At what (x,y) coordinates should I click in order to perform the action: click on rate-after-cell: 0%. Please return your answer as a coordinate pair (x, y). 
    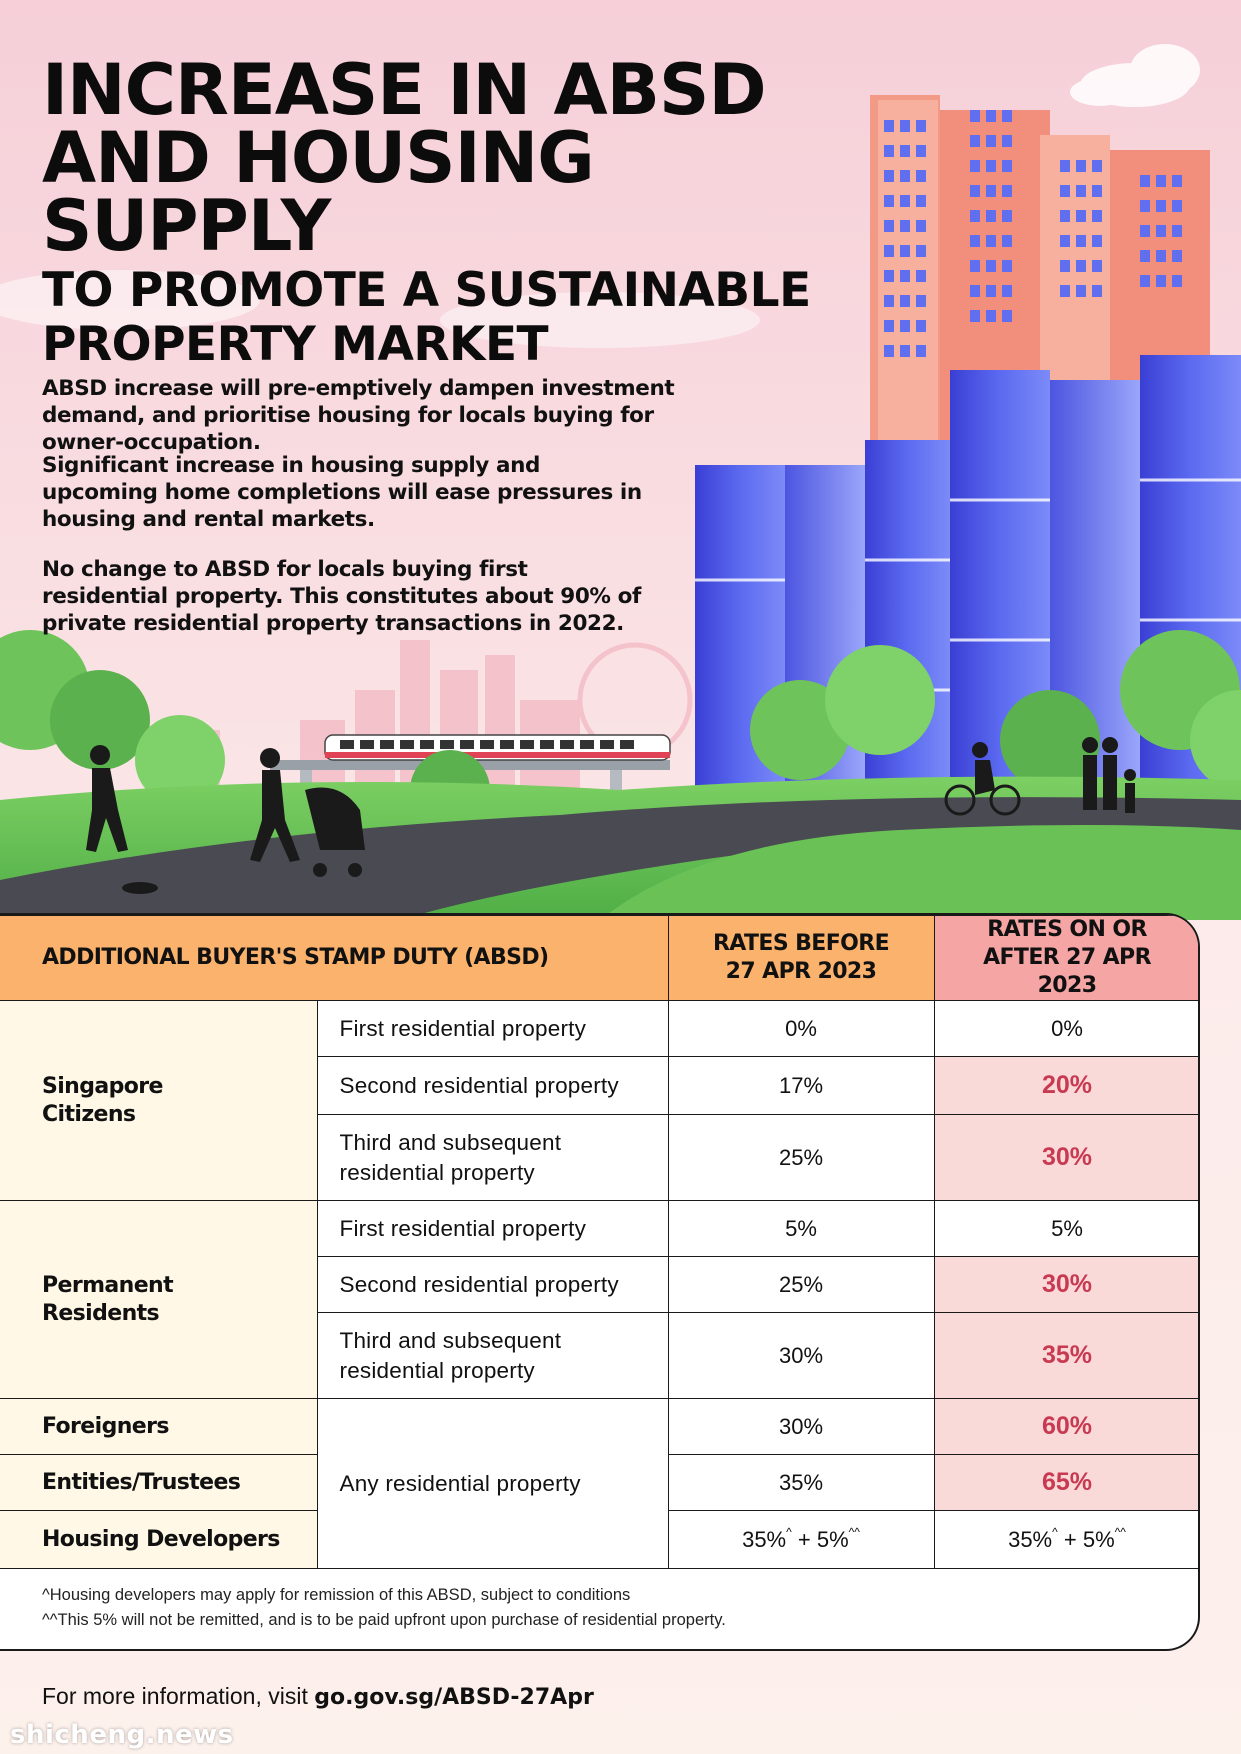
    Looking at the image, I should click on (1065, 1028).